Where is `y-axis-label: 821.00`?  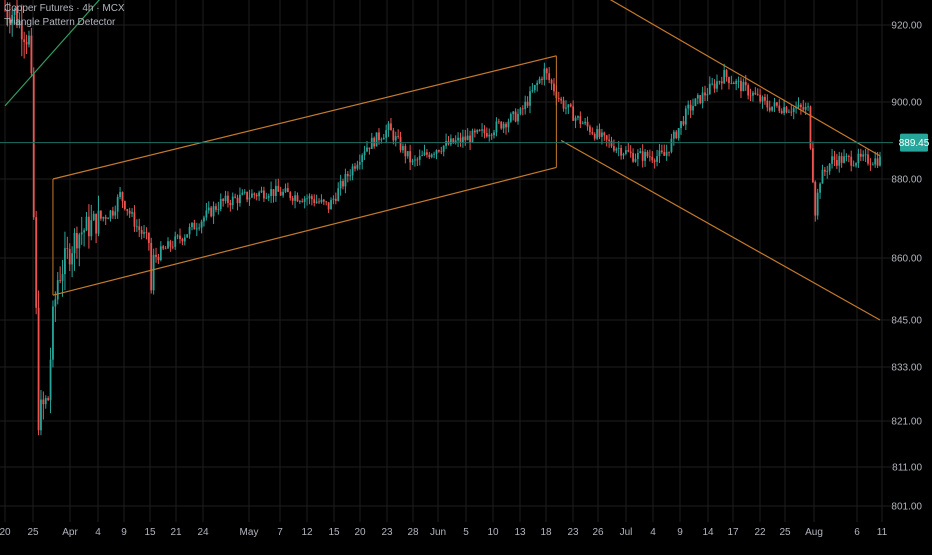
y-axis-label: 821.00 is located at coordinates (906, 422).